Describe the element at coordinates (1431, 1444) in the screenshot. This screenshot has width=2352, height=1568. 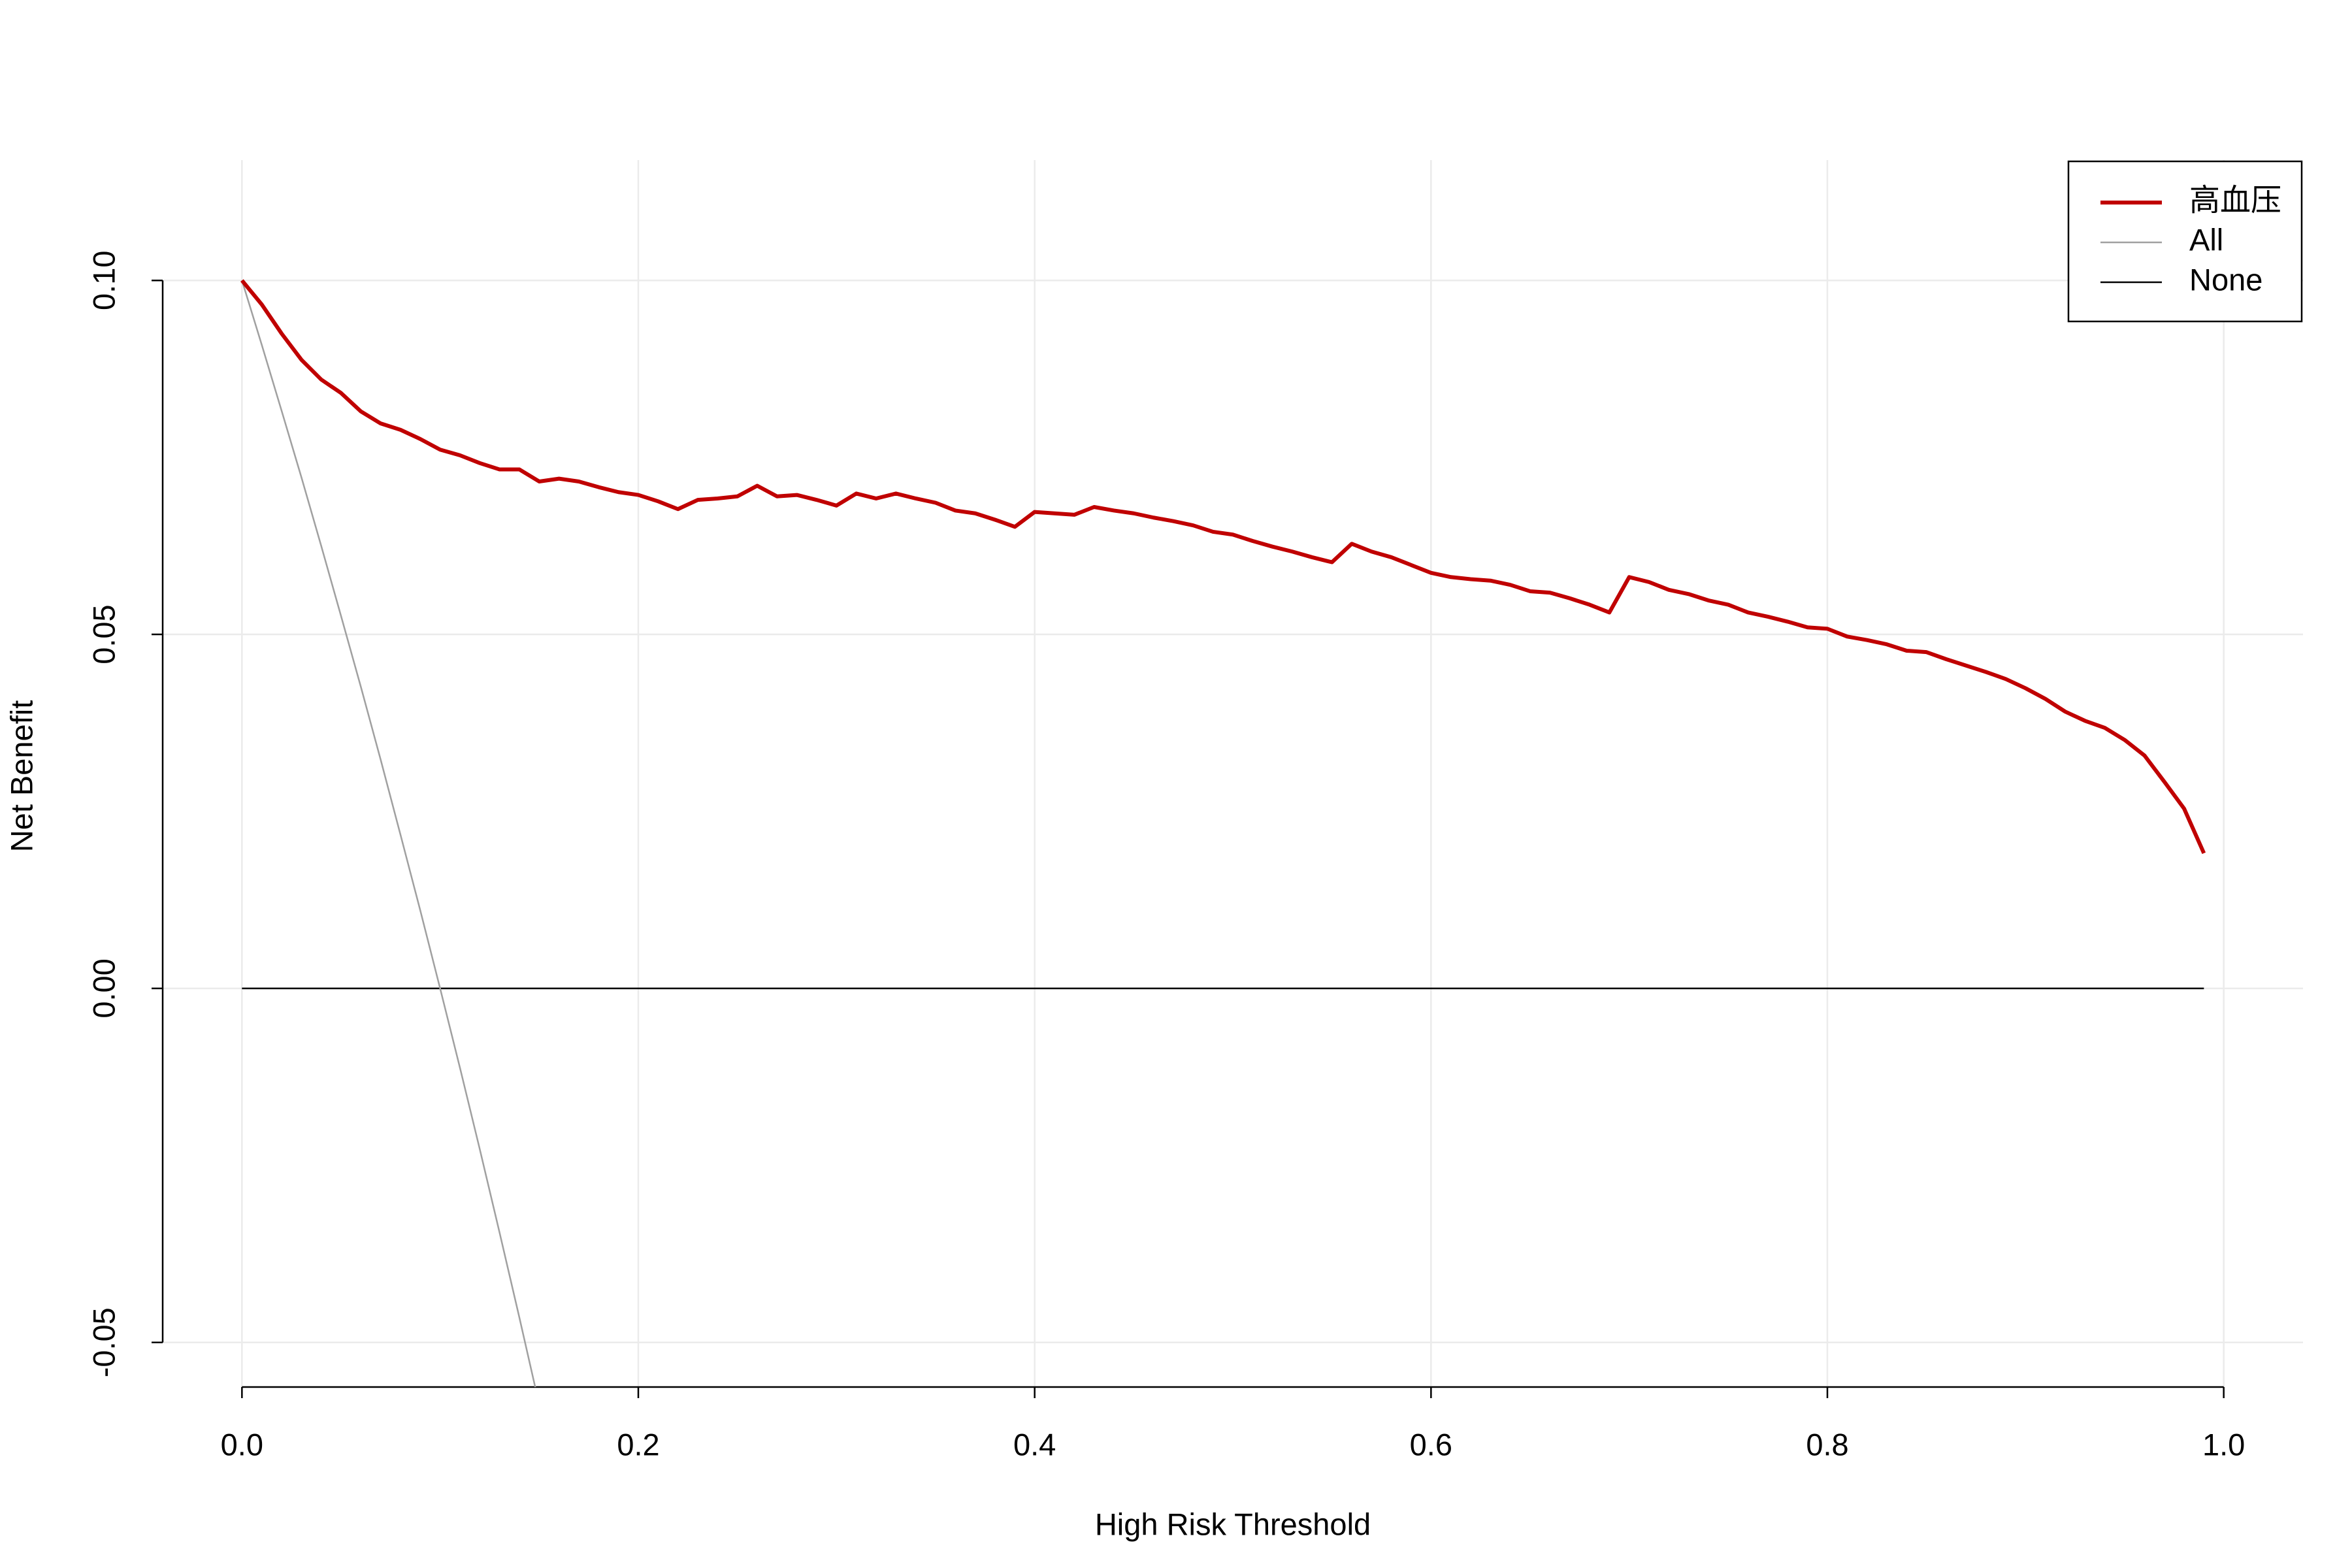
I see `x-tick-label: 0.6` at that location.